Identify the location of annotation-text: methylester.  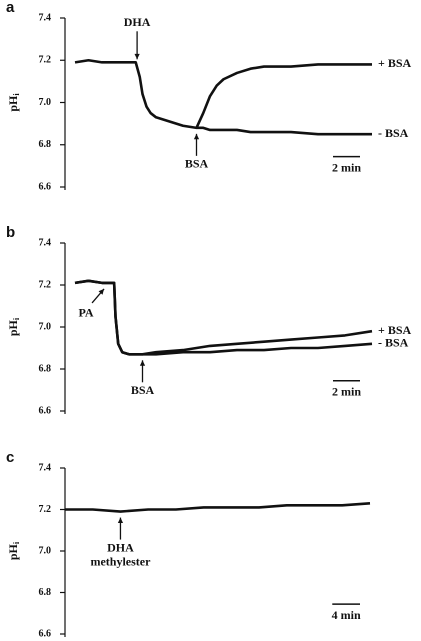
(120, 561).